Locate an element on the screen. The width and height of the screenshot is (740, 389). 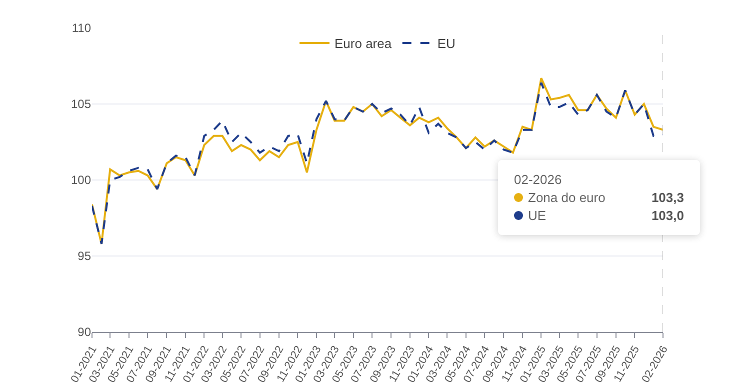
legend-label: Euro area is located at coordinates (363, 44).